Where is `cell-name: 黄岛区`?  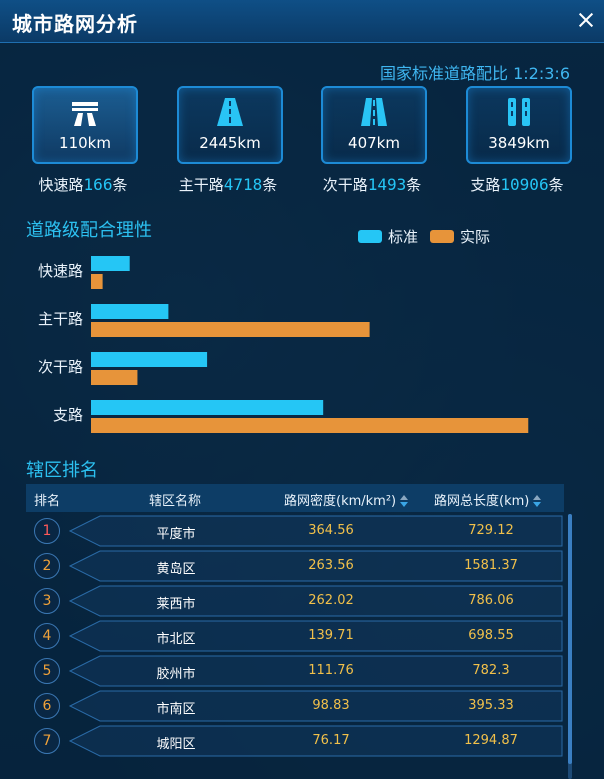
cell-name: 黄岛区 is located at coordinates (176, 569).